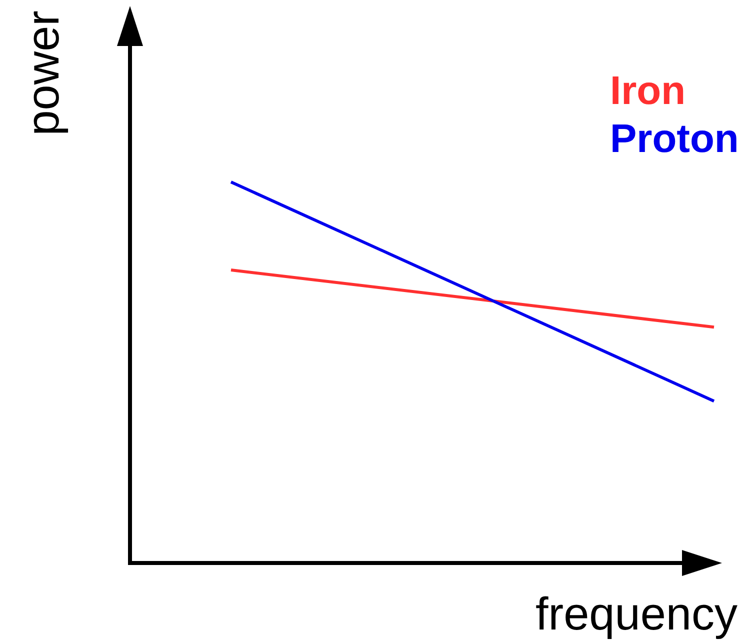  I want to click on y-axis-title: power, so click(42, 73).